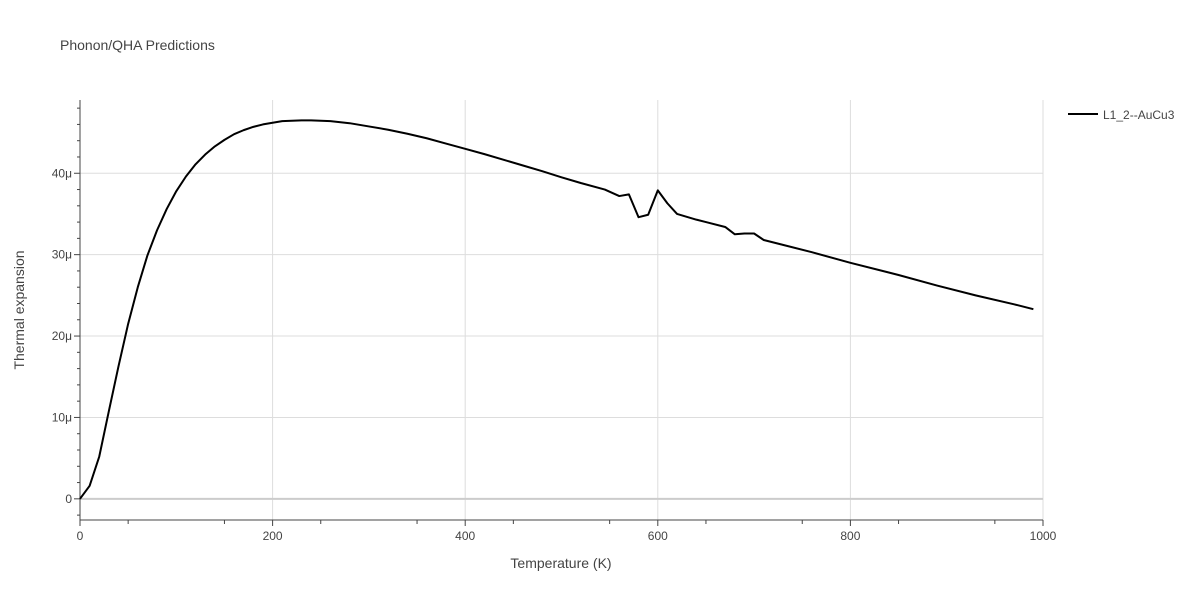 Image resolution: width=1200 pixels, height=600 pixels. What do you see at coordinates (68, 499) in the screenshot?
I see `y-tick-label: 0` at bounding box center [68, 499].